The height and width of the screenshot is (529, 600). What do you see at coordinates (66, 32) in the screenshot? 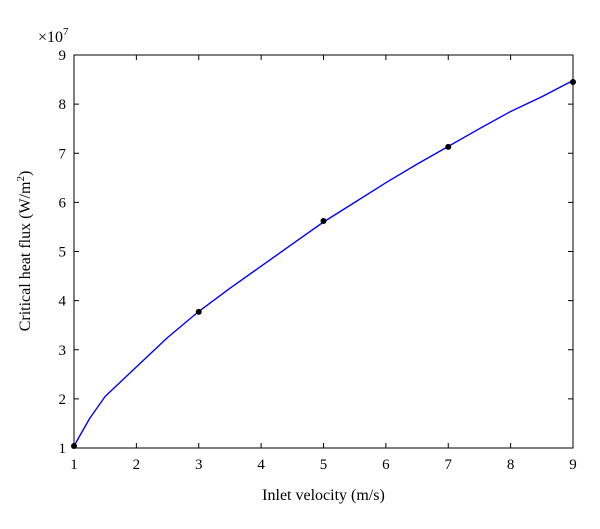
I see `y-scale-exponent: 7` at bounding box center [66, 32].